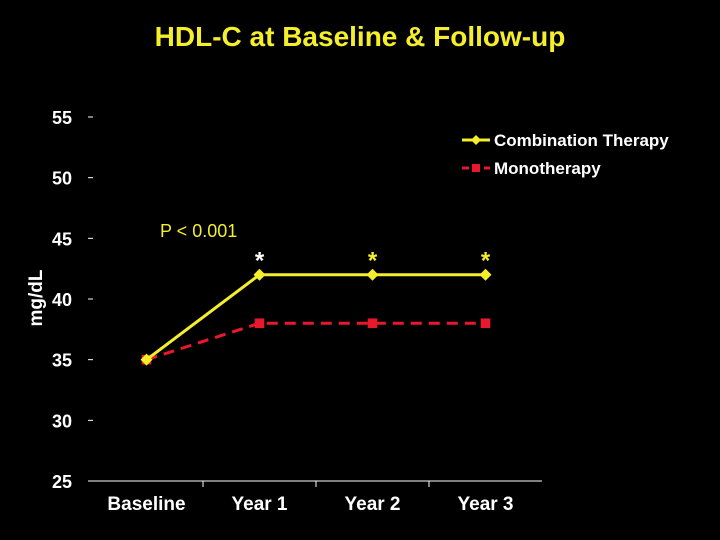  What do you see at coordinates (260, 504) in the screenshot?
I see `x-tick-label: Year 1` at bounding box center [260, 504].